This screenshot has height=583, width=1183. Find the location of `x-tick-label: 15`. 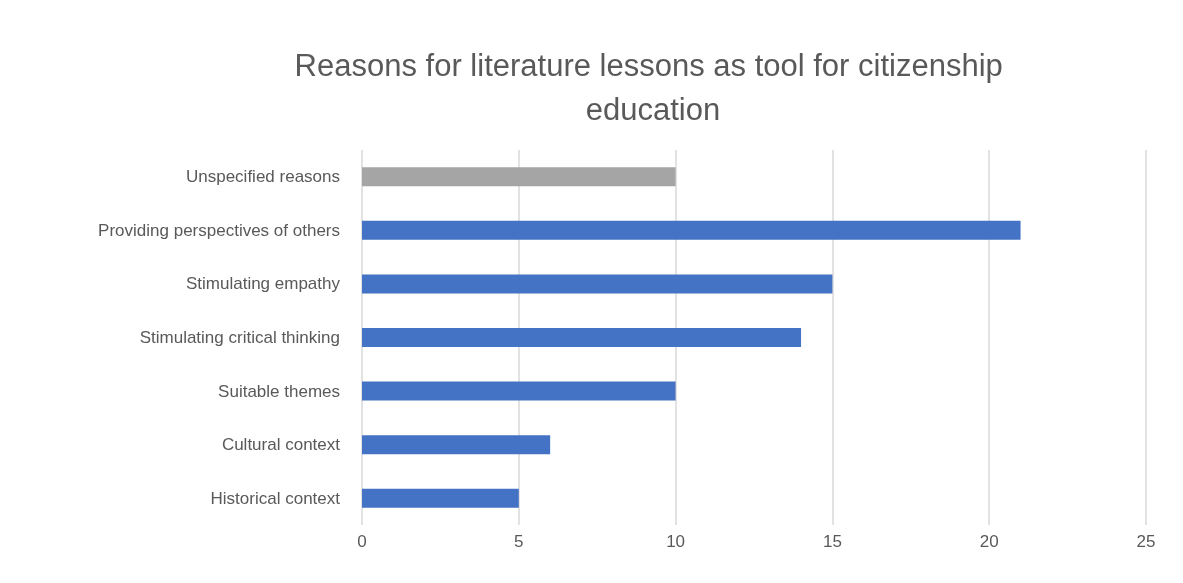

x-tick-label: 15 is located at coordinates (832, 541).